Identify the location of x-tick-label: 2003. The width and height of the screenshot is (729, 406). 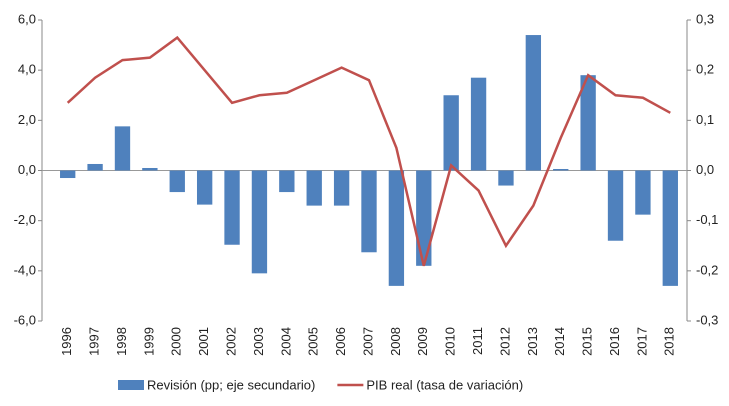
(258, 341).